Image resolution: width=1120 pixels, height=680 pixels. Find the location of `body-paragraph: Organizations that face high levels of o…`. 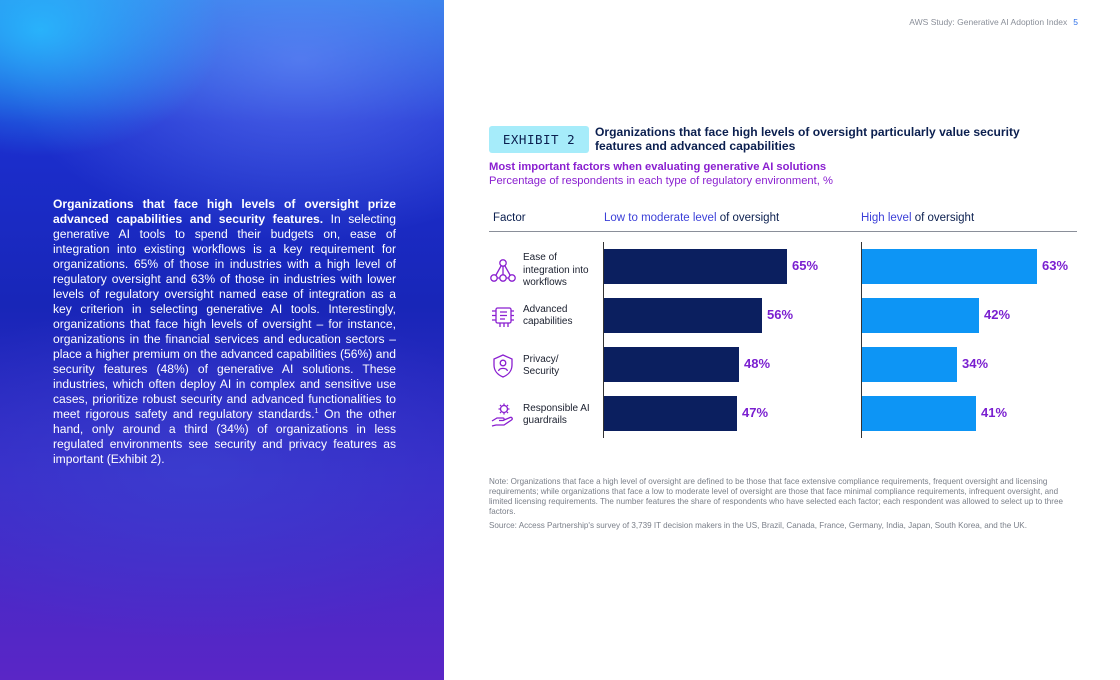

body-paragraph: Organizations that face high levels of o… is located at coordinates (224, 332).